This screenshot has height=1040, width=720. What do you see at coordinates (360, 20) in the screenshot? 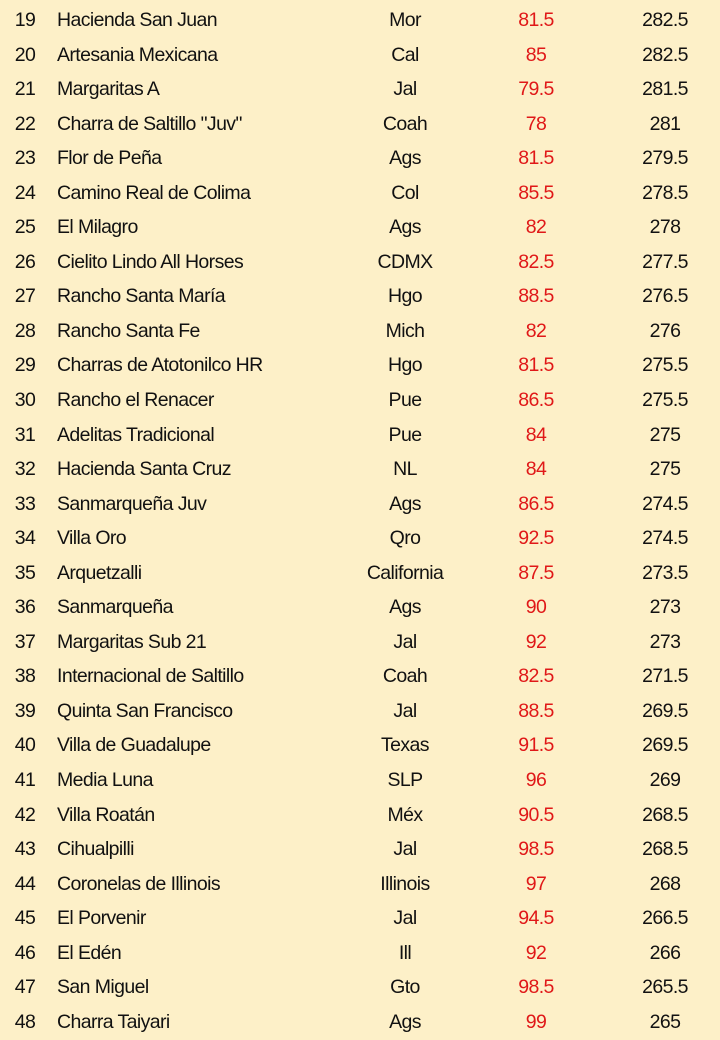
I see `table-row: 19 Hacienda San Juan Mor 81.5 282.5` at bounding box center [360, 20].